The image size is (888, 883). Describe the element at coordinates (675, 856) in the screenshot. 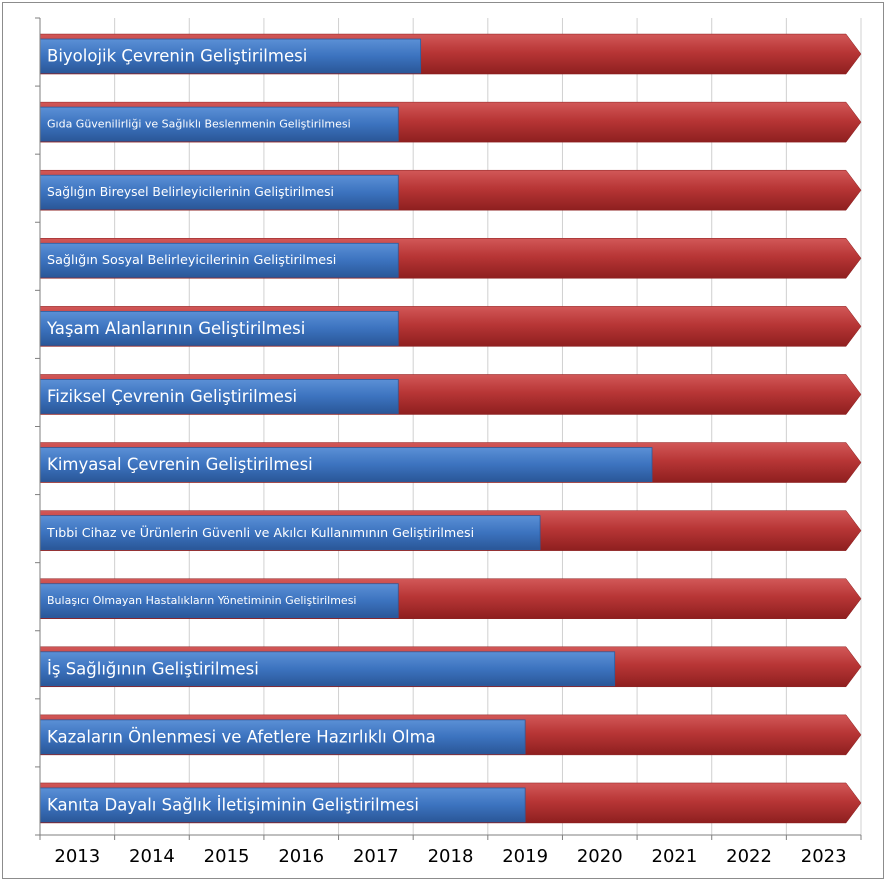

I see `x-tick-label: 2021` at that location.